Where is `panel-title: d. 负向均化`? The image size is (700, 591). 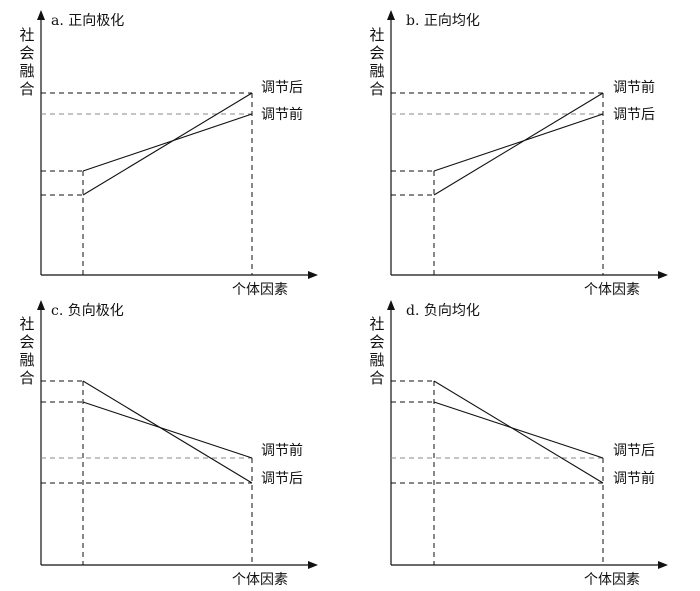 panel-title: d. 负向均化 is located at coordinates (443, 311).